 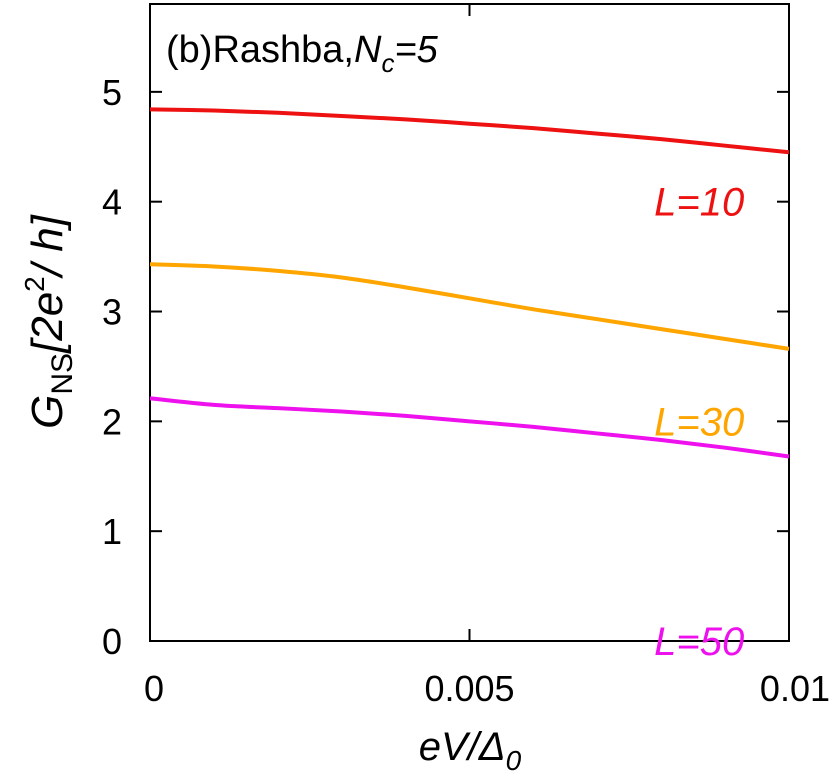 I want to click on y-axis-title-sup: 2, so click(x=34, y=284).